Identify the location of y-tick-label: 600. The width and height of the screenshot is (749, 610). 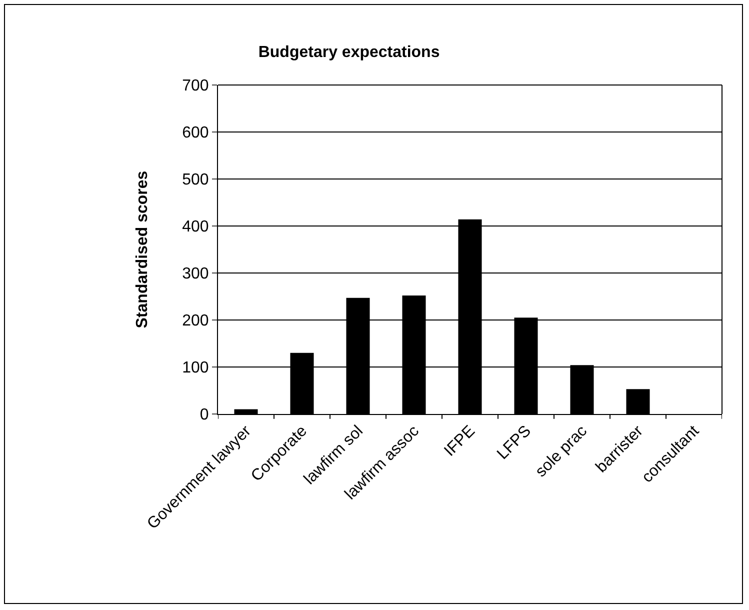
(195, 133).